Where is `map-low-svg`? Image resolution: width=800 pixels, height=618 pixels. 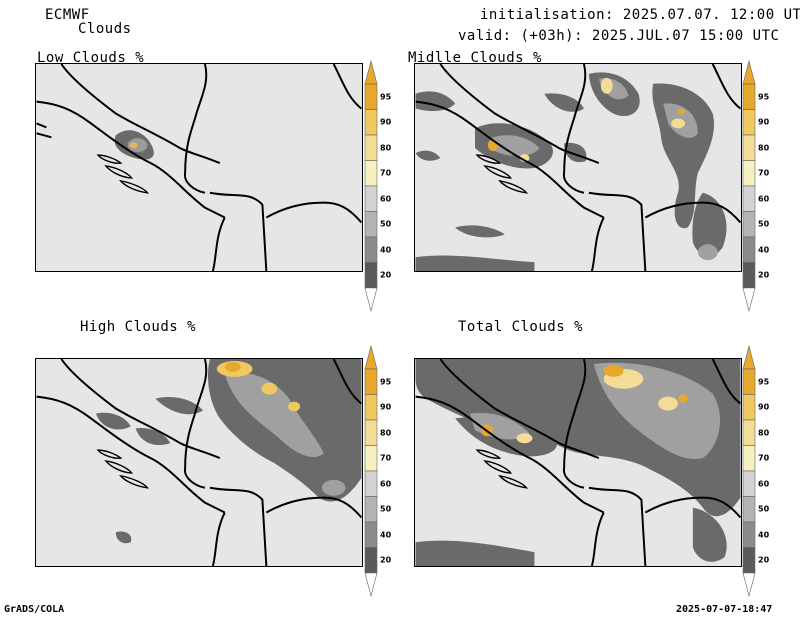 map-low-svg is located at coordinates (199, 167).